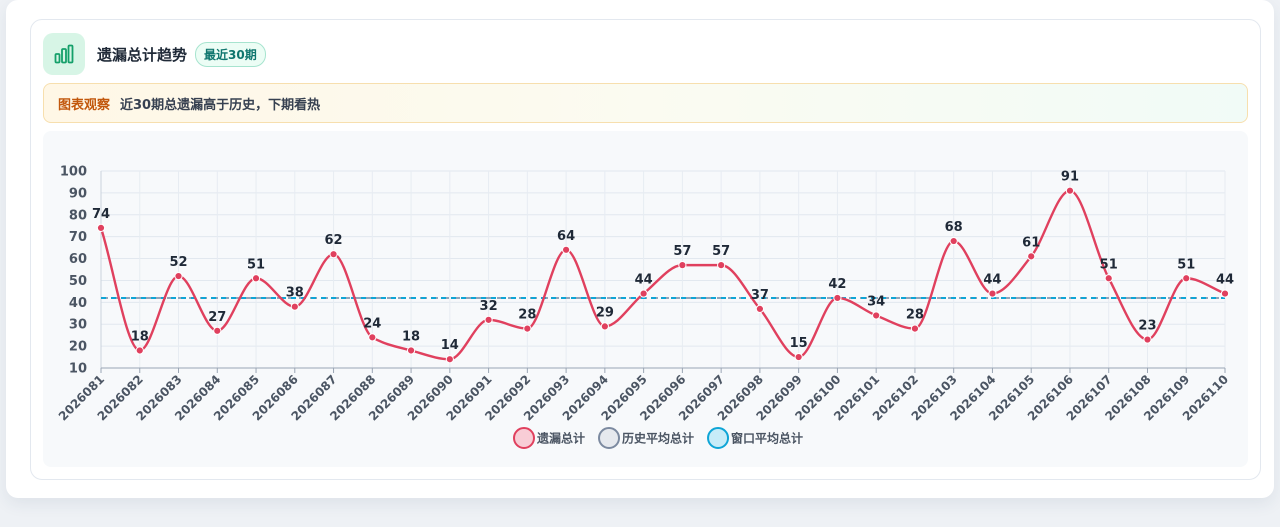 The width and height of the screenshot is (1280, 527). What do you see at coordinates (230, 54) in the screenshot?
I see `period-badge: 最近30期` at bounding box center [230, 54].